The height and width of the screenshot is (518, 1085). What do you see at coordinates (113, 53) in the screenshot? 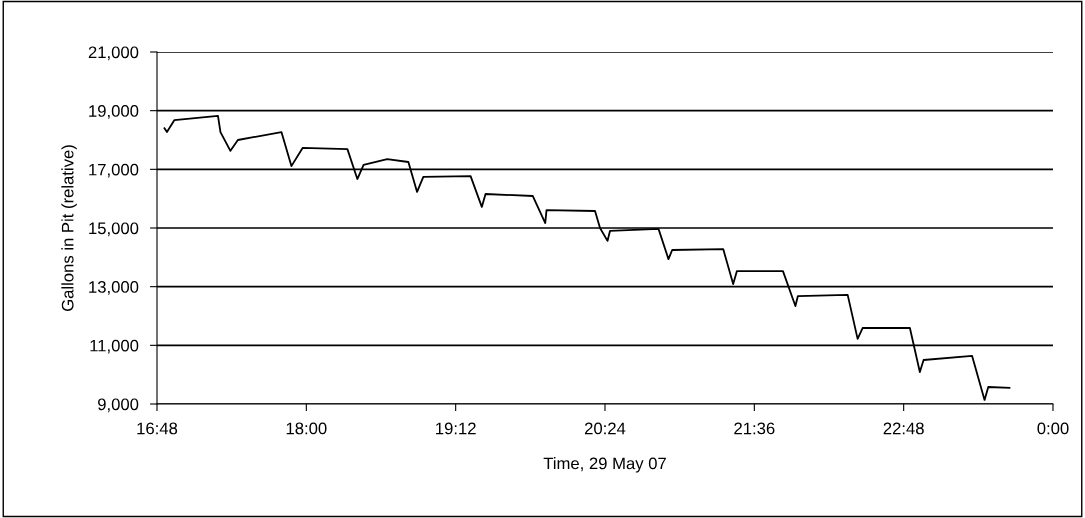
I see `y-tick-label: 21,000` at bounding box center [113, 53].